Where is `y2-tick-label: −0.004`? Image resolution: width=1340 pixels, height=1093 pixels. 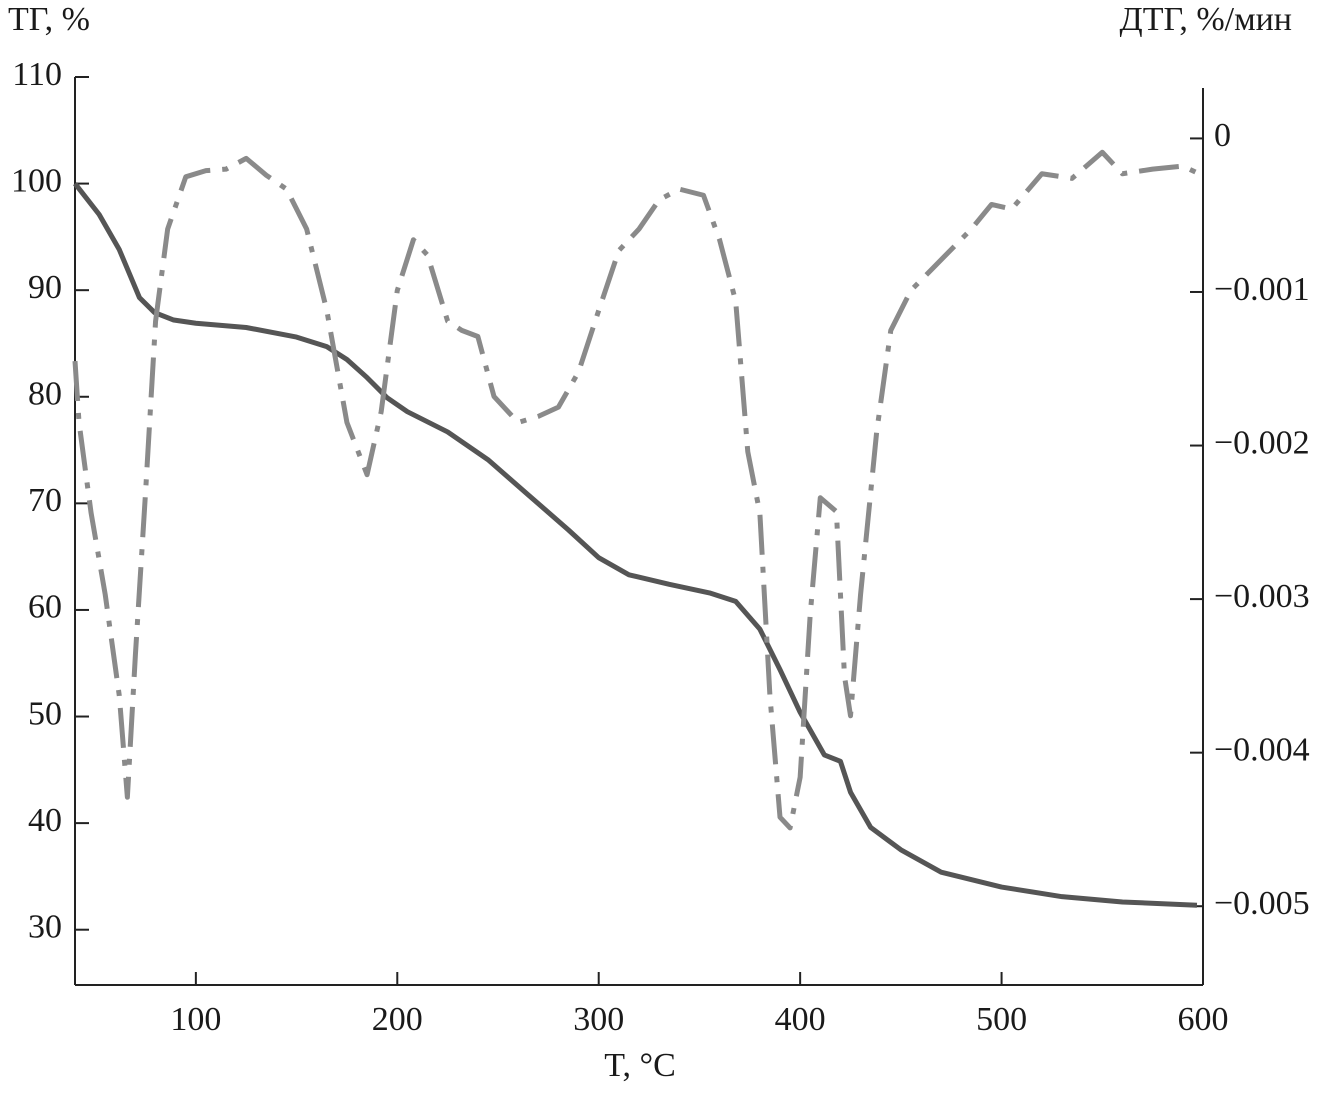 y2-tick-label: −0.004 is located at coordinates (1262, 749).